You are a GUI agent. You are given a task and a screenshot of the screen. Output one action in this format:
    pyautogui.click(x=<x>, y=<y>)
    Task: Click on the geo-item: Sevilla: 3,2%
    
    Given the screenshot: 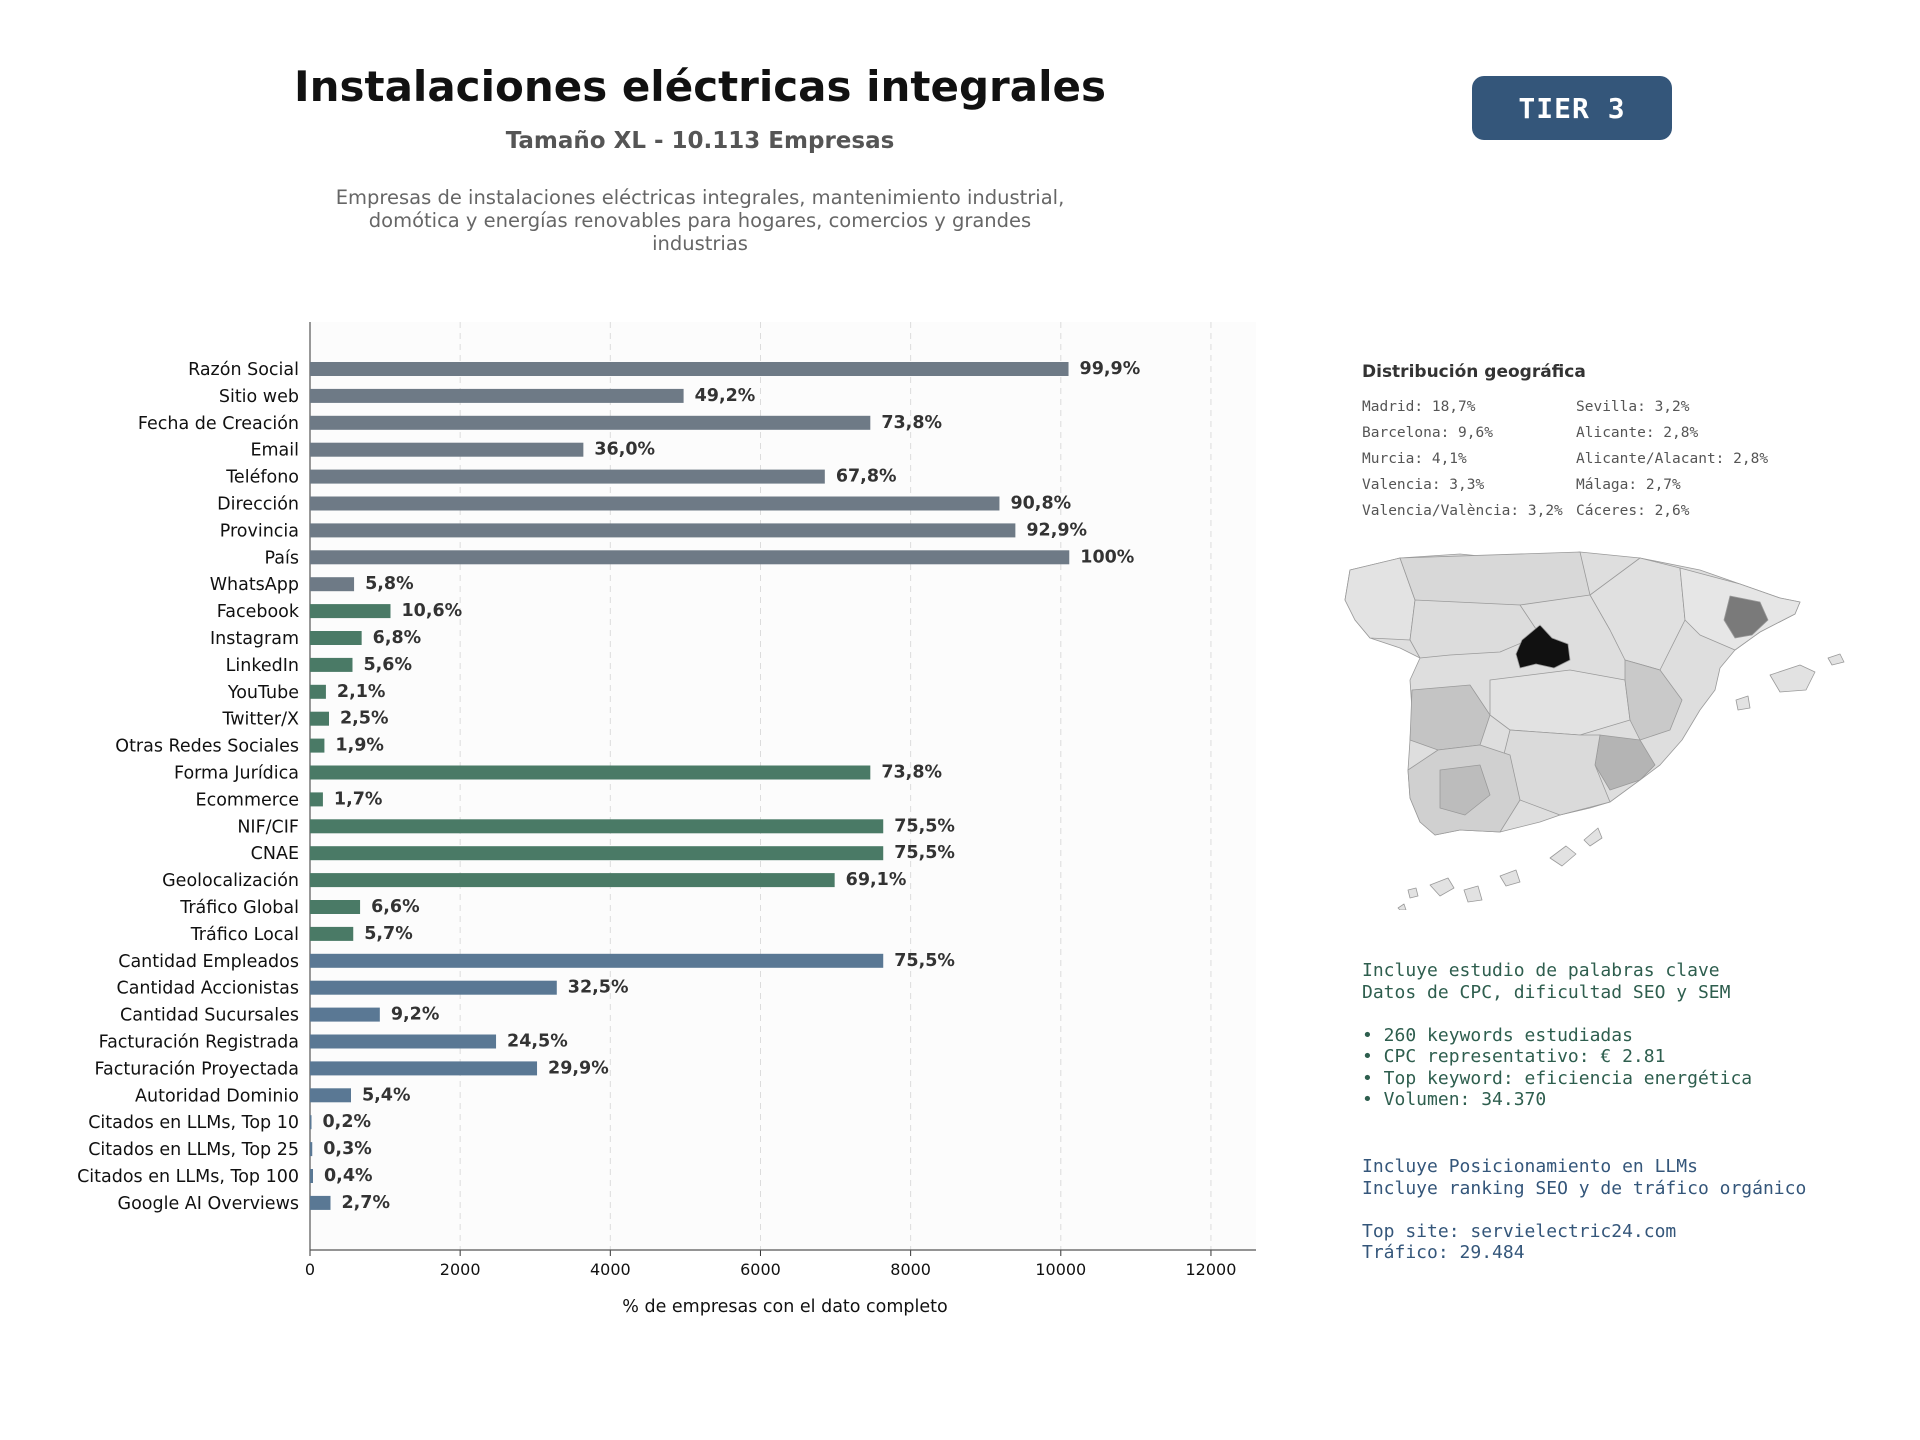 What is the action you would take?
    pyautogui.click(x=1633, y=407)
    